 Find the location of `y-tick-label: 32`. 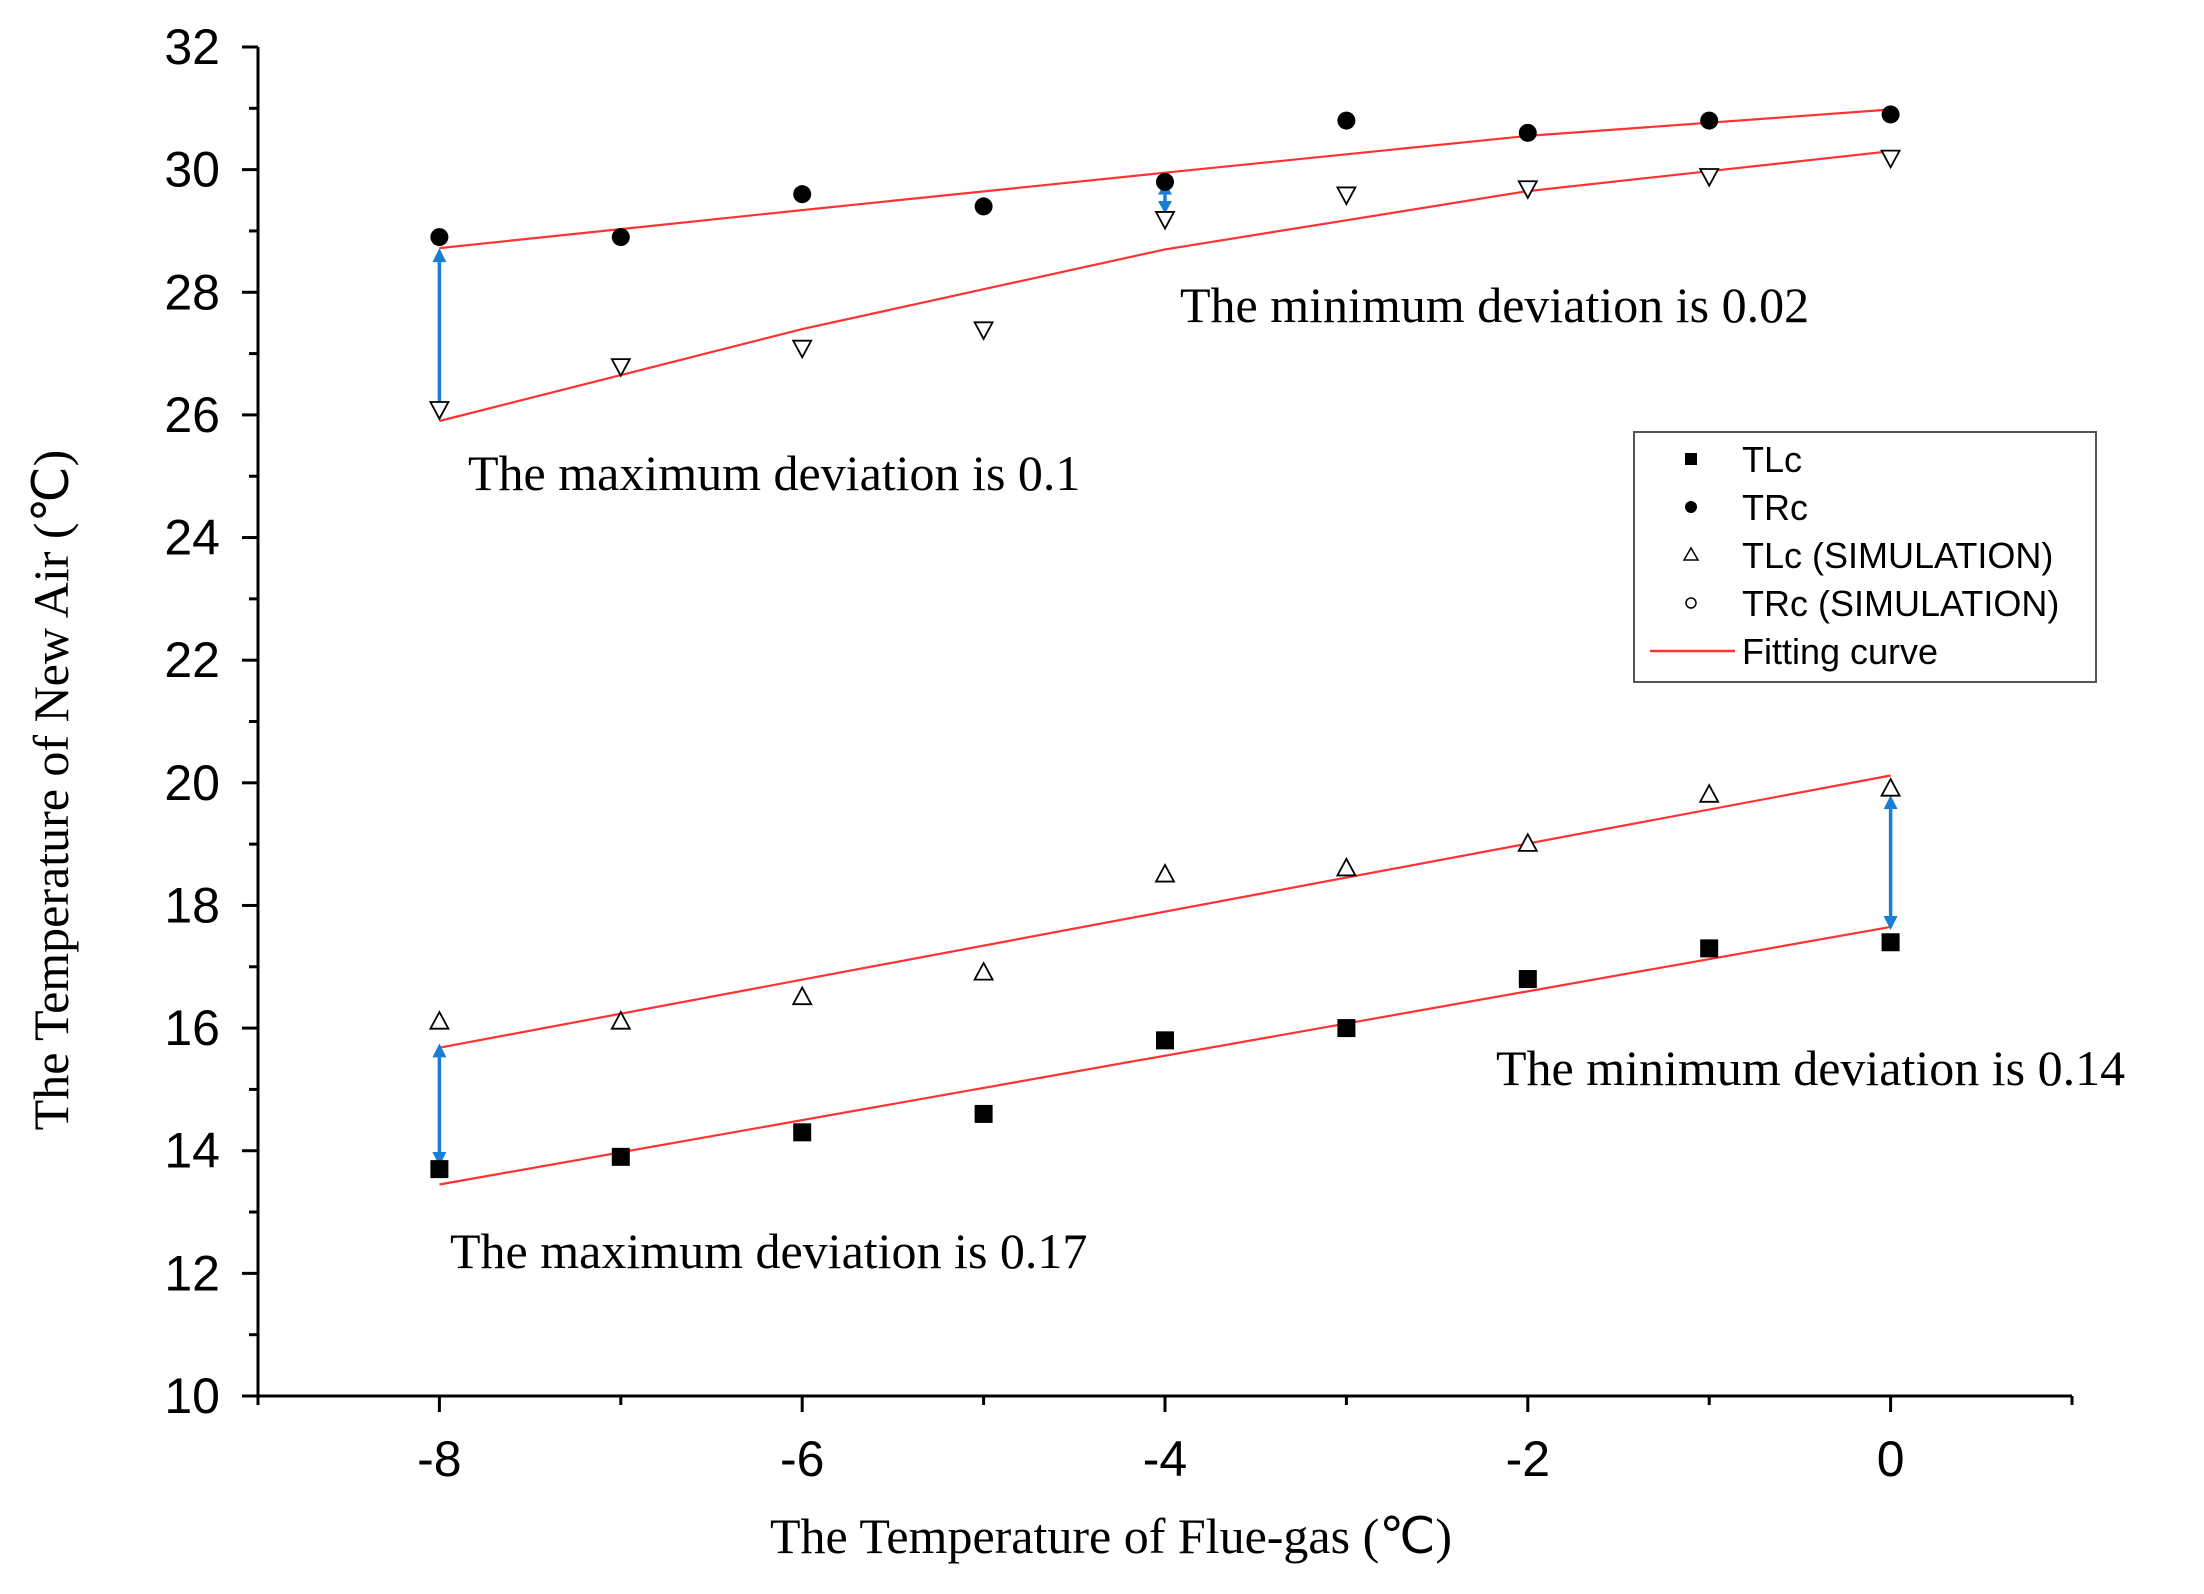

y-tick-label: 32 is located at coordinates (192, 47).